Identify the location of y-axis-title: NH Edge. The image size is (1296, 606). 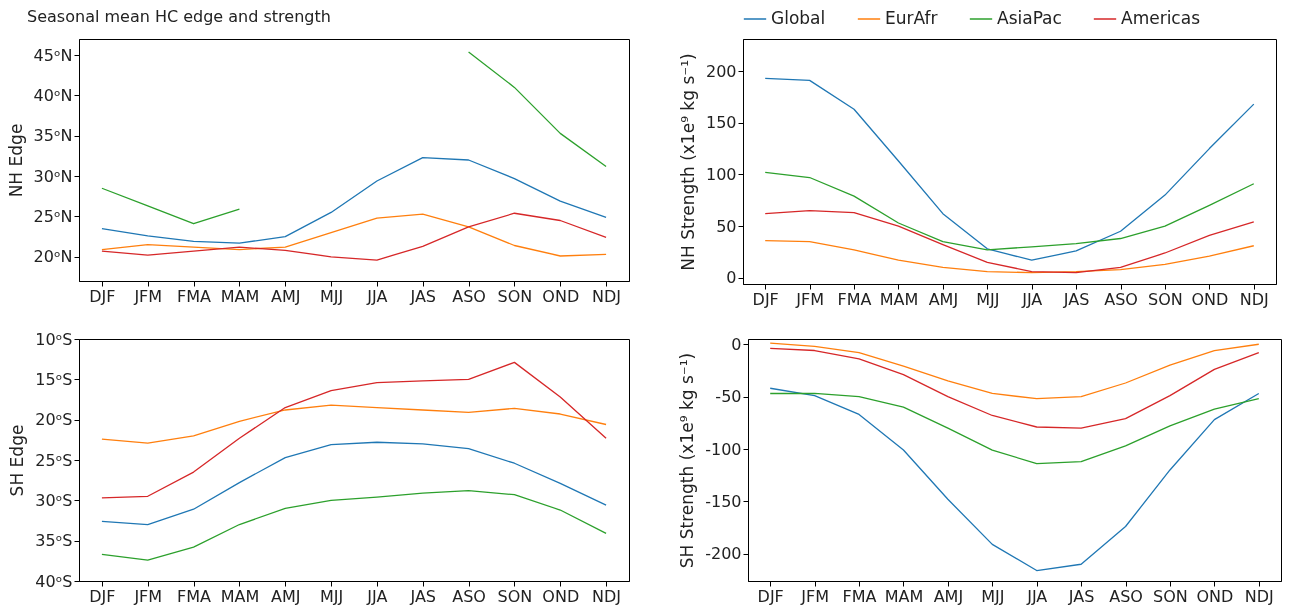
(15, 160).